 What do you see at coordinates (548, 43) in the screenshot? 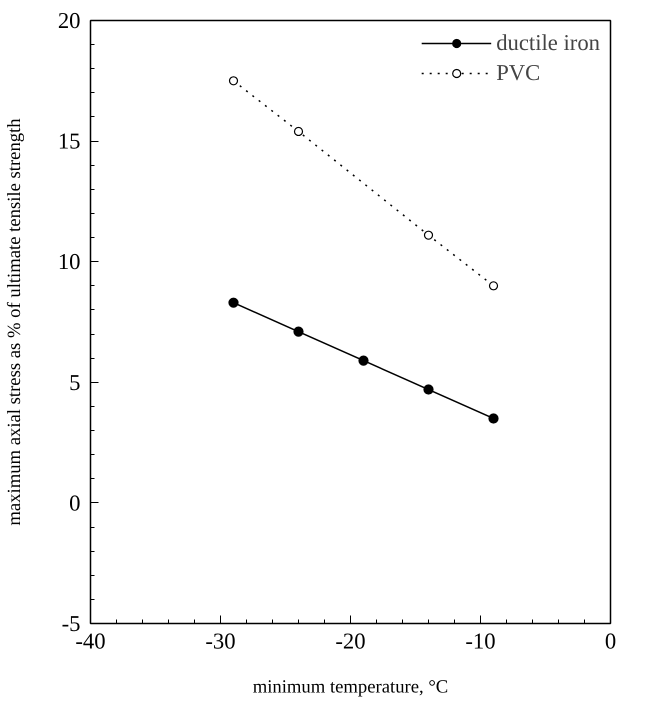
I see `legend-label: ductile iron` at bounding box center [548, 43].